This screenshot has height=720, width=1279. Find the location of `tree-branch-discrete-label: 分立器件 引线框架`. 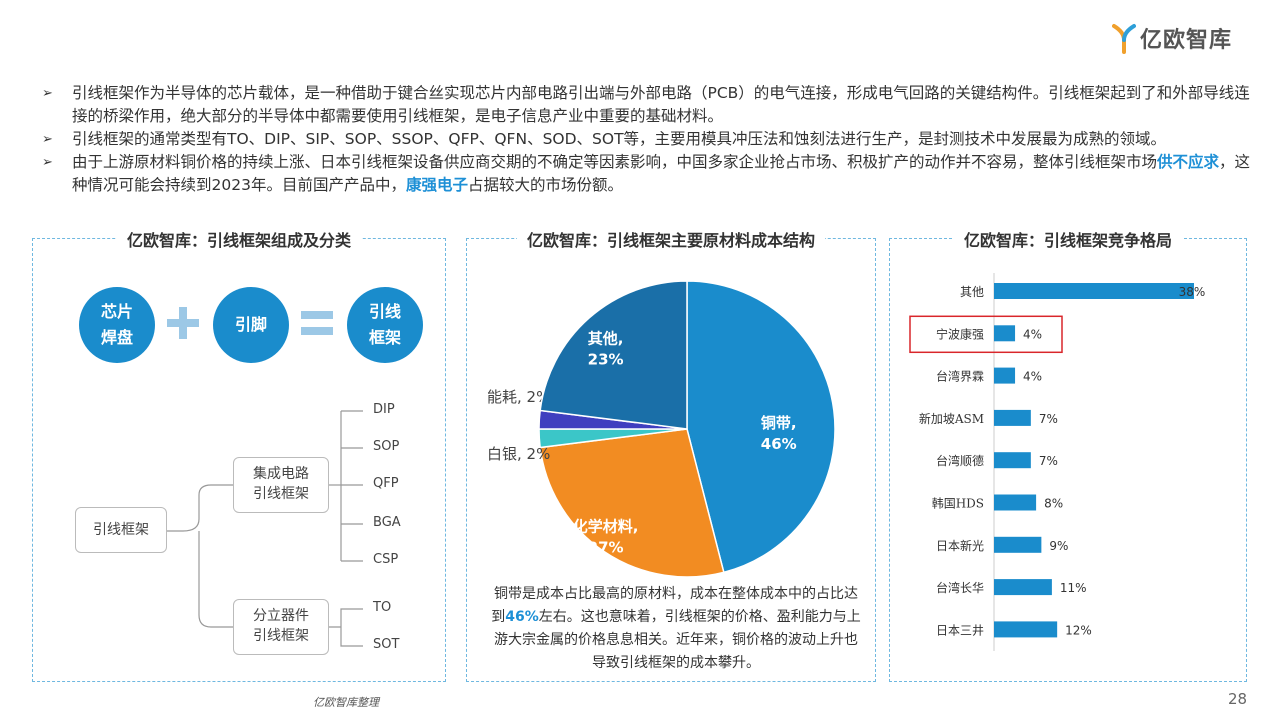

tree-branch-discrete-label: 分立器件 引线框架 is located at coordinates (281, 626).